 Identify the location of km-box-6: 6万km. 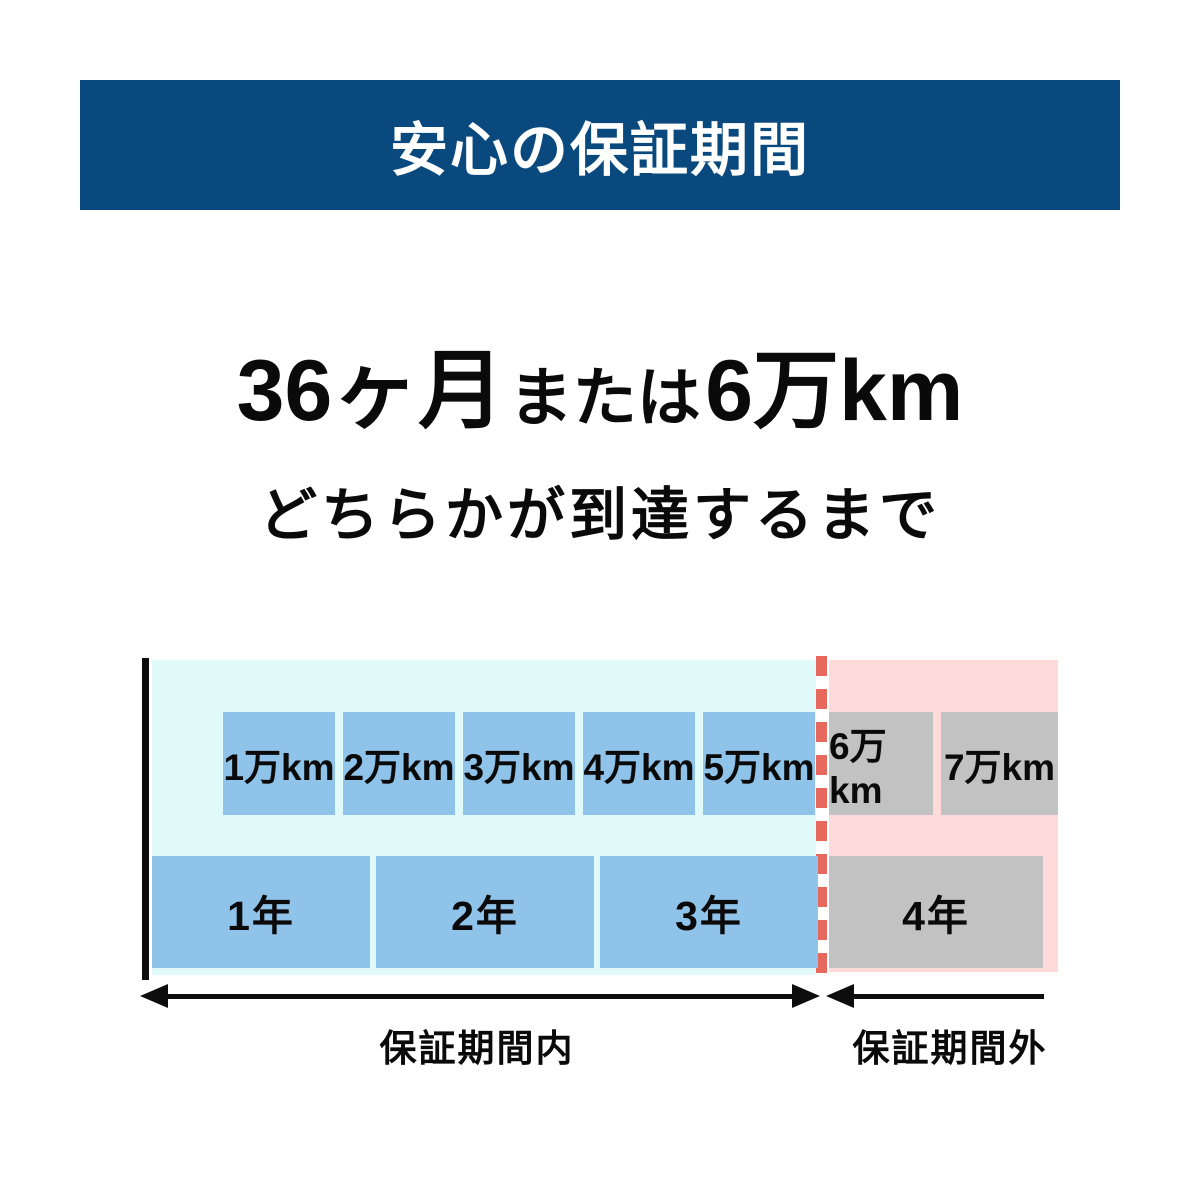
(881, 763).